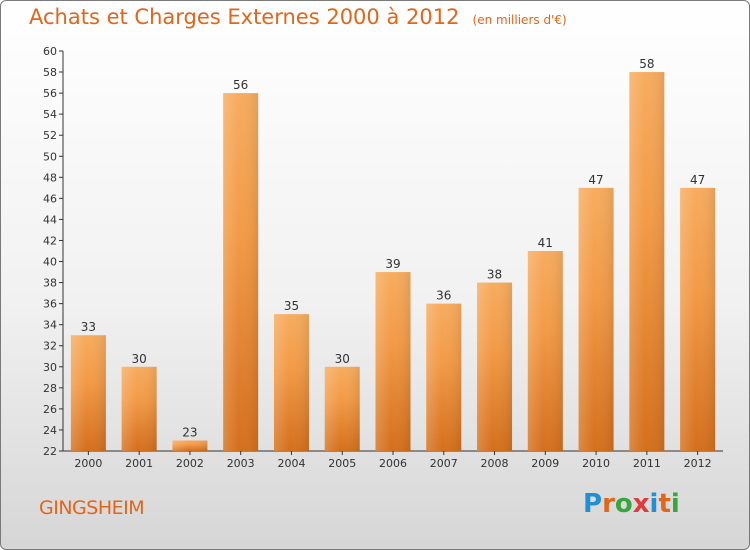 This screenshot has width=750, height=550. What do you see at coordinates (50, 388) in the screenshot?
I see `y-tick-label: 28` at bounding box center [50, 388].